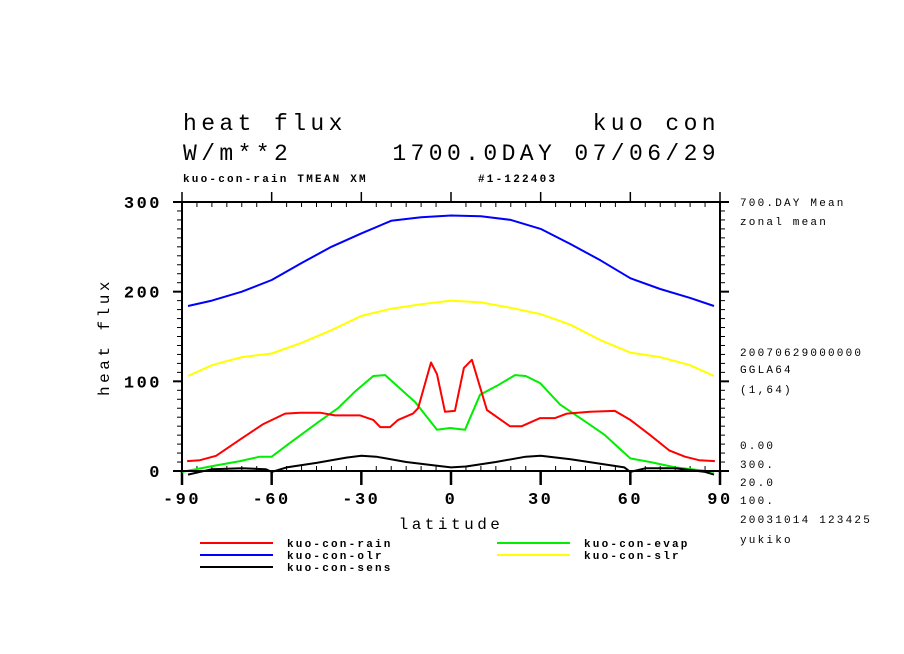  Describe the element at coordinates (272, 500) in the screenshot. I see `x-tick-label: -60` at that location.